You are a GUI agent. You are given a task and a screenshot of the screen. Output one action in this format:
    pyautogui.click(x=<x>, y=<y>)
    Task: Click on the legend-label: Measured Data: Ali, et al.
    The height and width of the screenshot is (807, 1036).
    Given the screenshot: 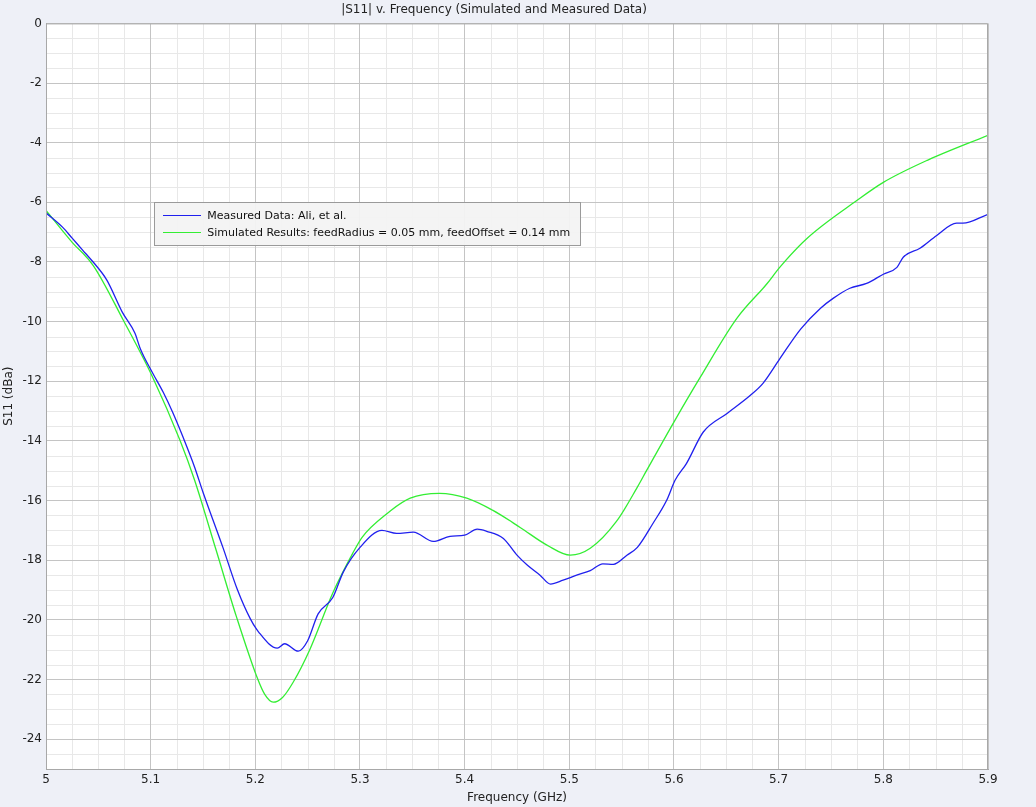 What is the action you would take?
    pyautogui.click(x=277, y=216)
    